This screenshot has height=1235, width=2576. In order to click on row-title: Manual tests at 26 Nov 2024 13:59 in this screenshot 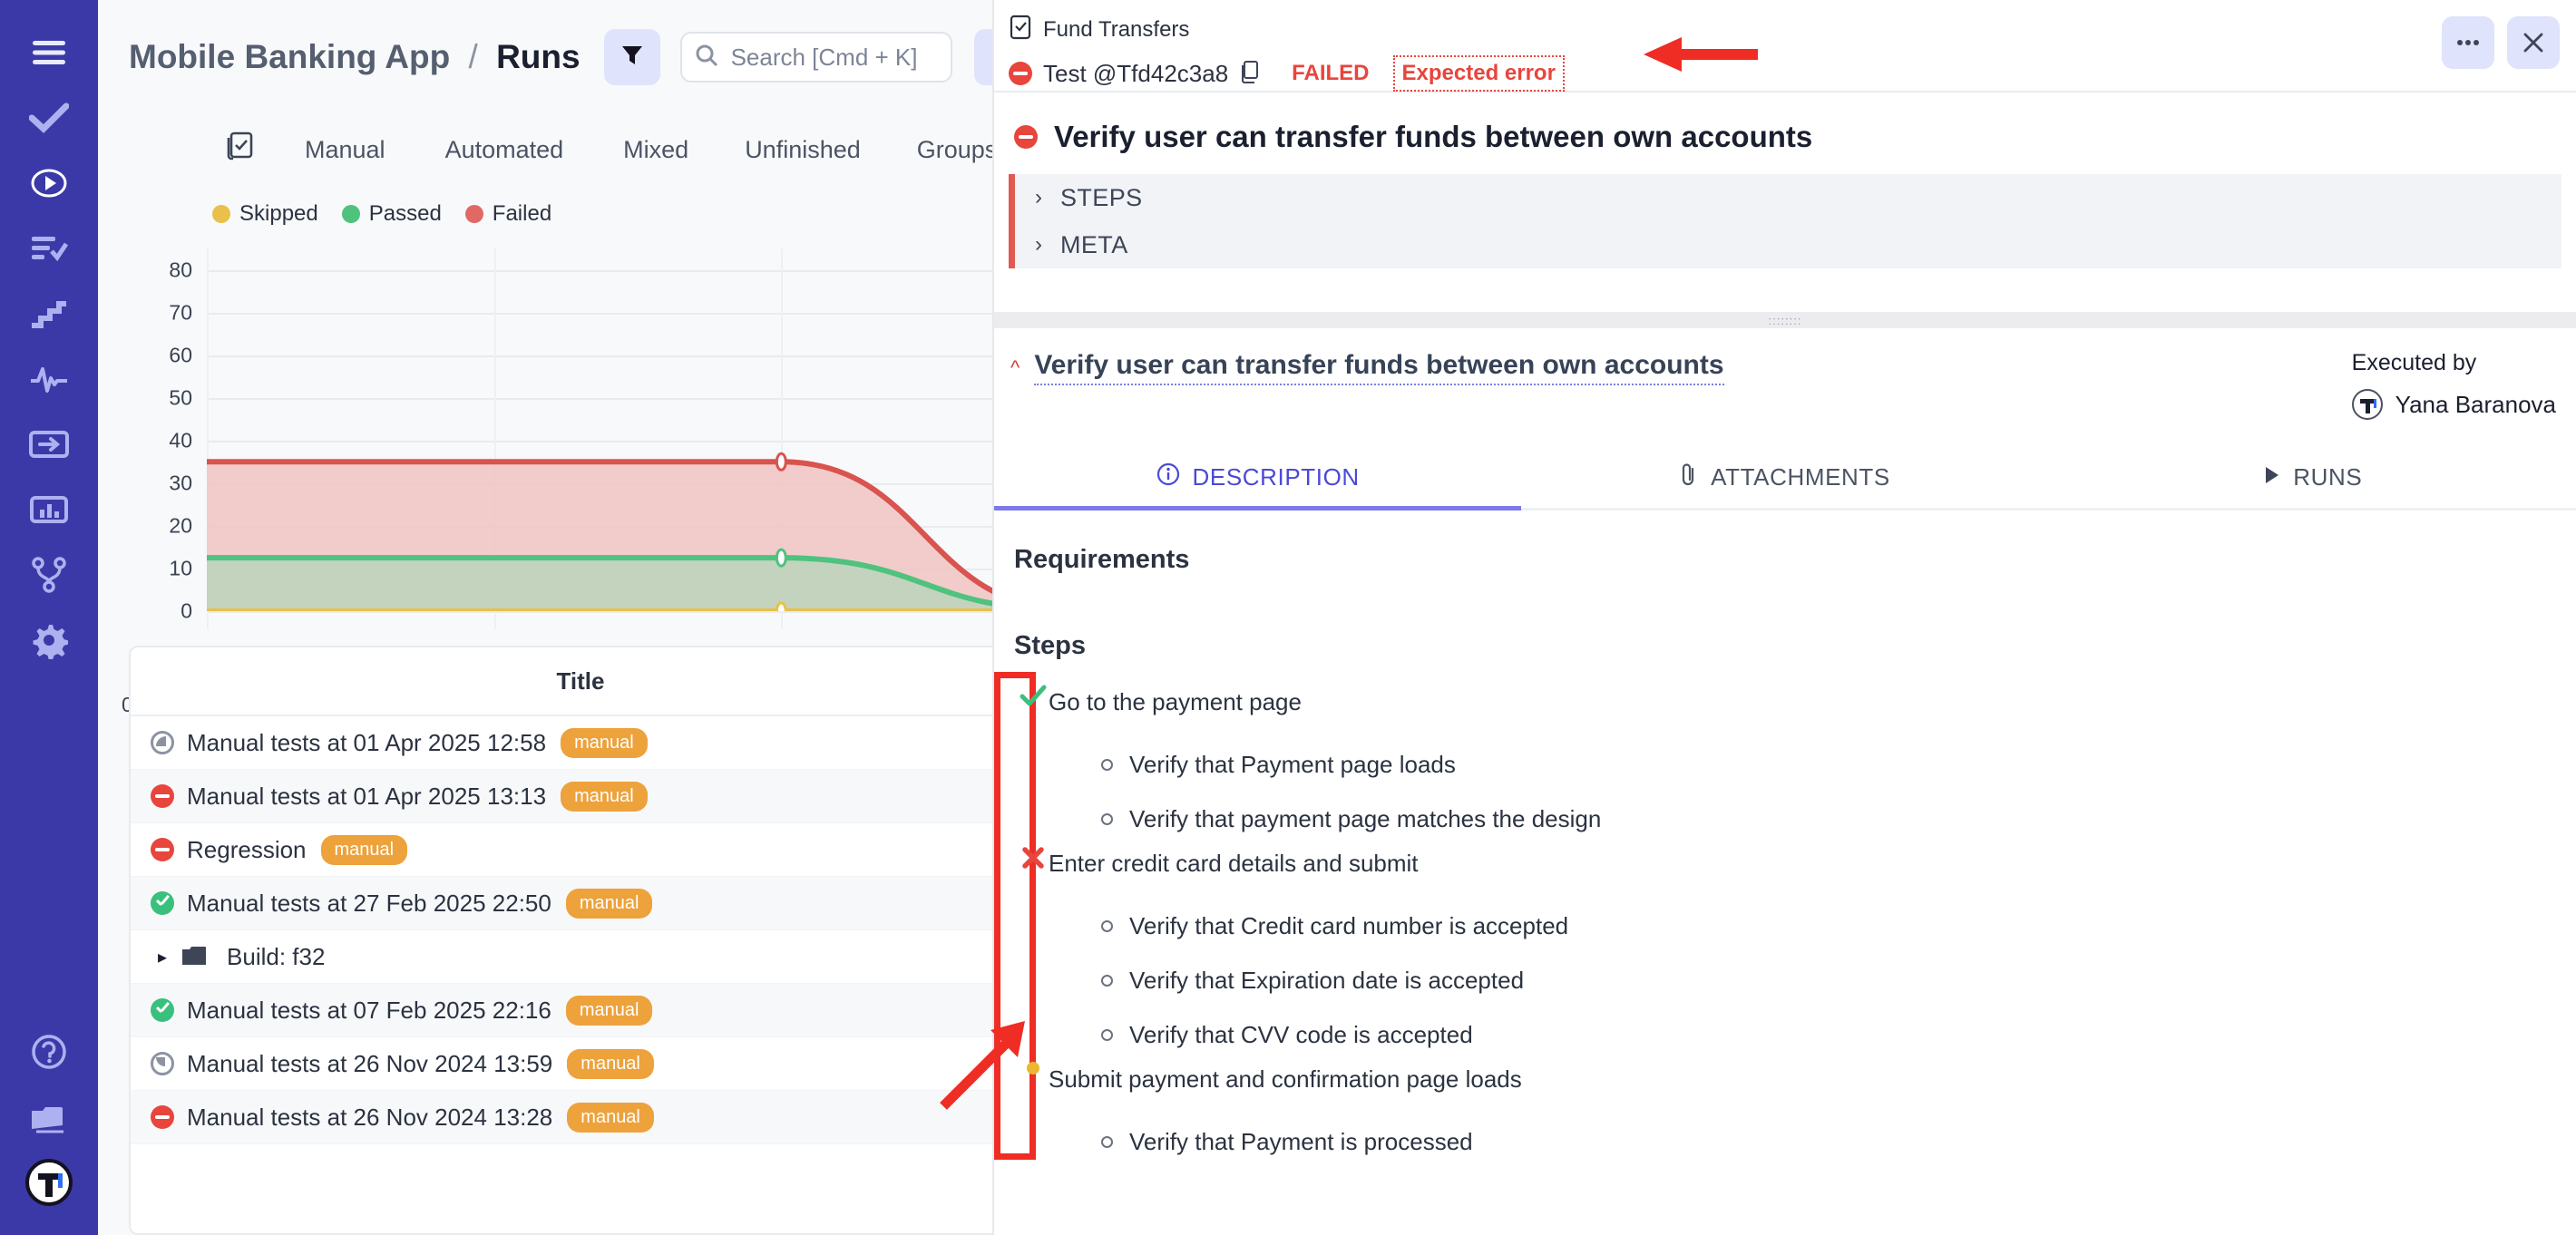, I will do `click(370, 1063)`.